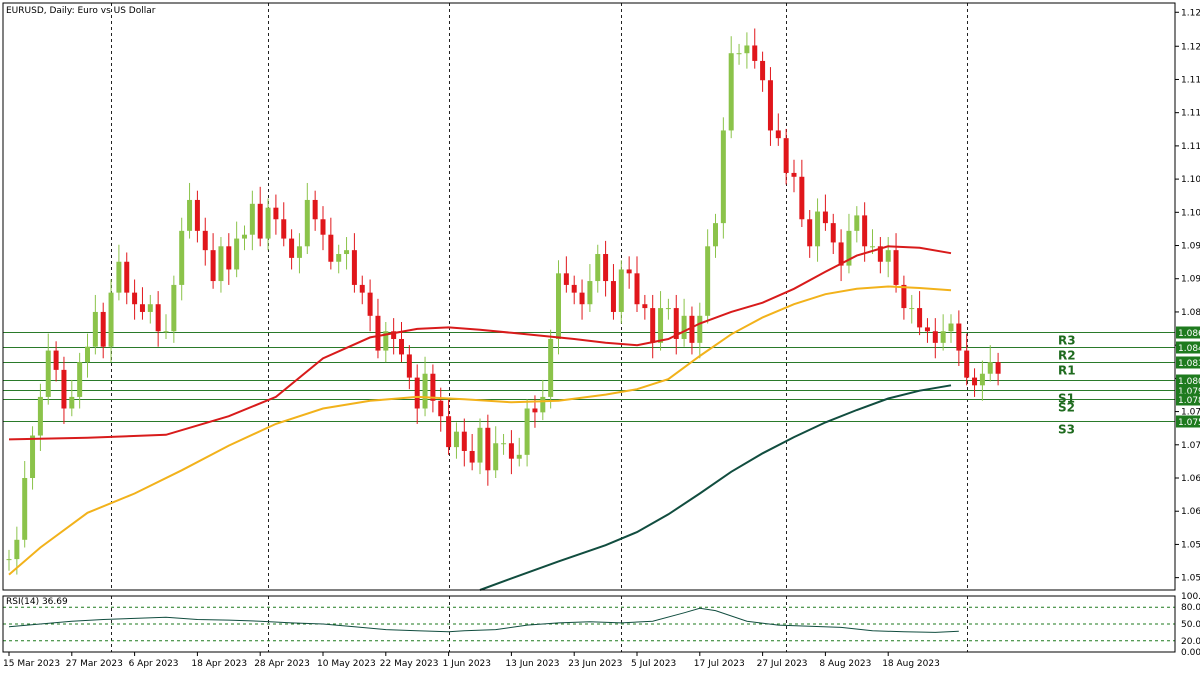  I want to click on y-tick-label: 1.11530, so click(1190, 114).